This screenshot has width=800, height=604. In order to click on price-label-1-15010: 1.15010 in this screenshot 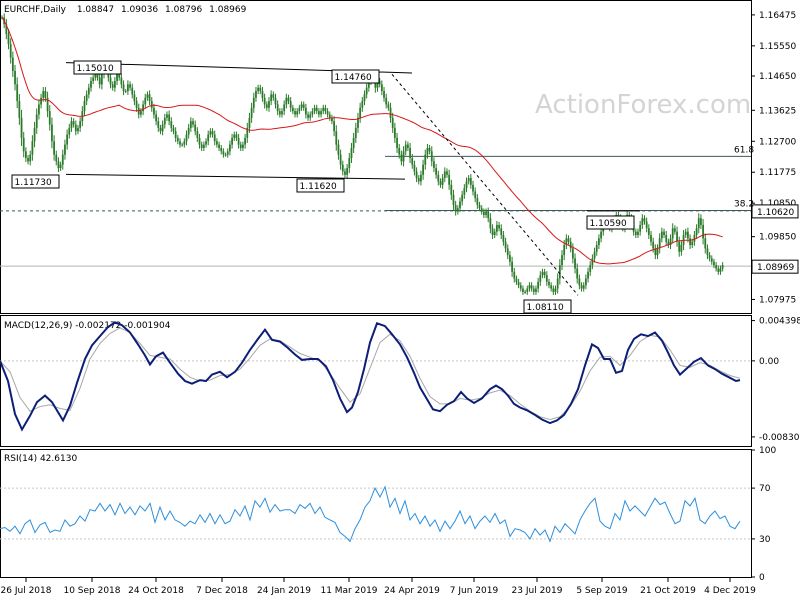, I will do `click(95, 69)`.